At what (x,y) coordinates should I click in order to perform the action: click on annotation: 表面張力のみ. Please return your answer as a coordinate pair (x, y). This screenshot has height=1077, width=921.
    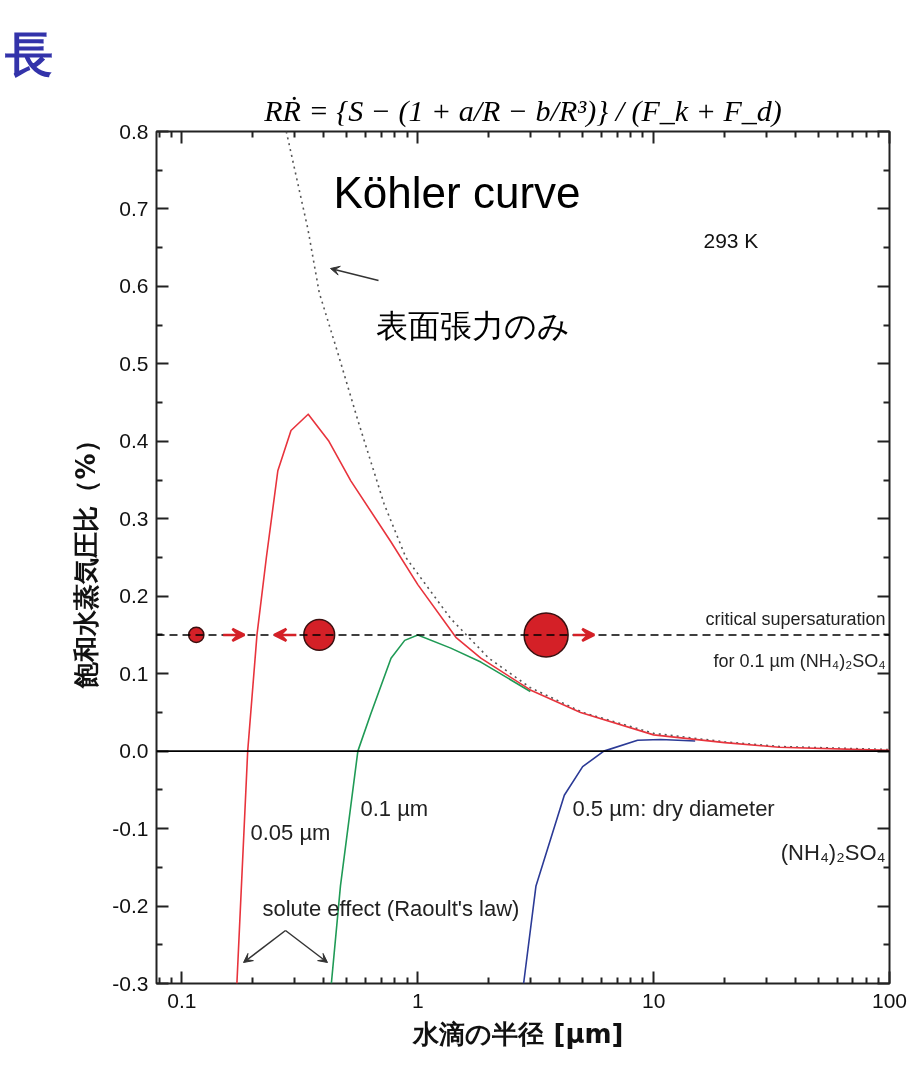
    Looking at the image, I should click on (472, 325).